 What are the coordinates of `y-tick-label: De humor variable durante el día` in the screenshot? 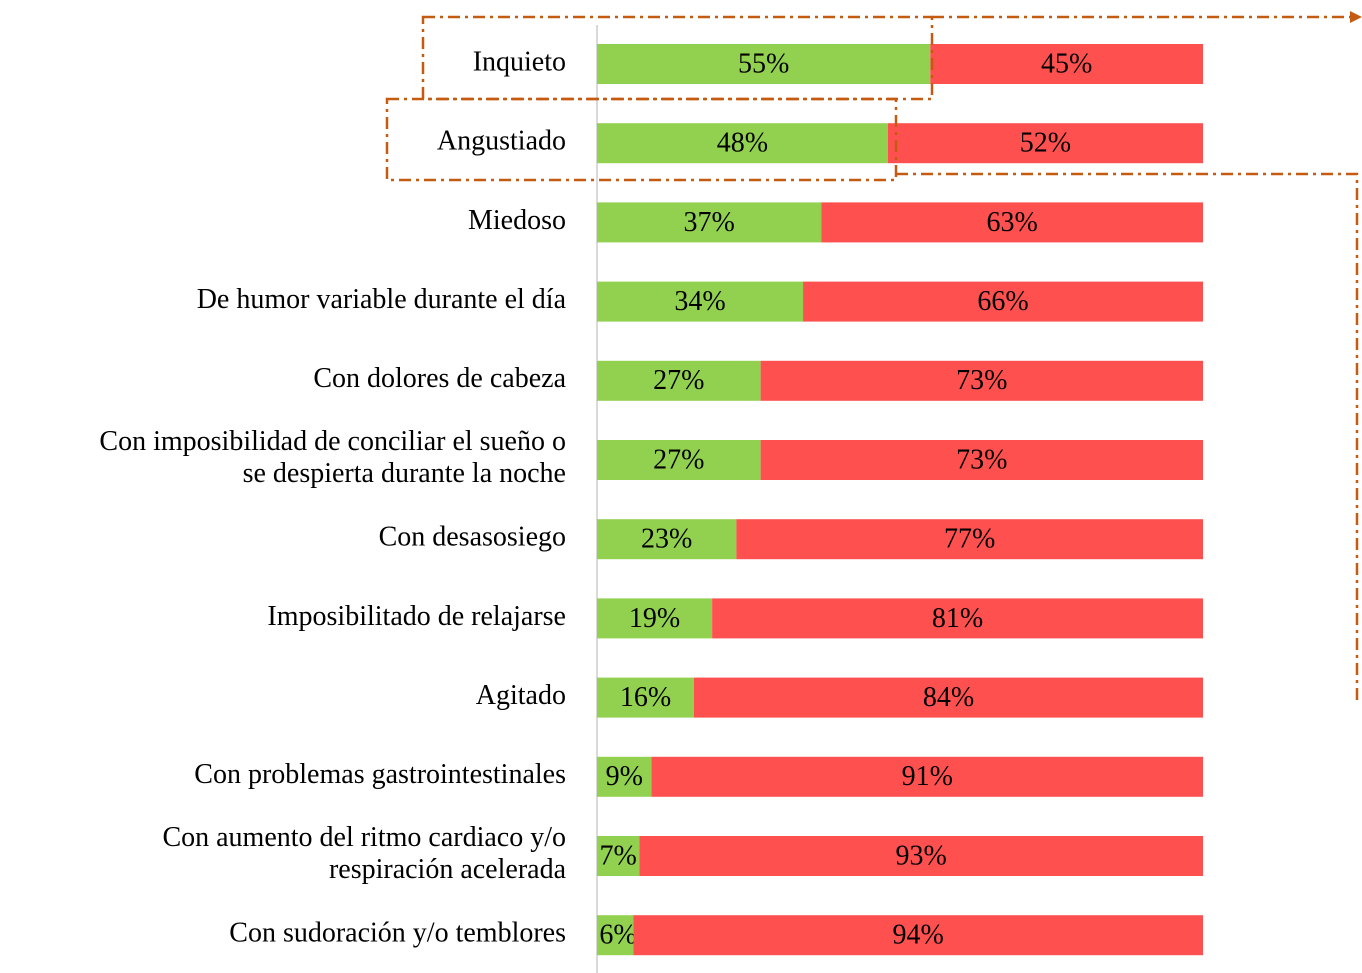 It's located at (382, 299).